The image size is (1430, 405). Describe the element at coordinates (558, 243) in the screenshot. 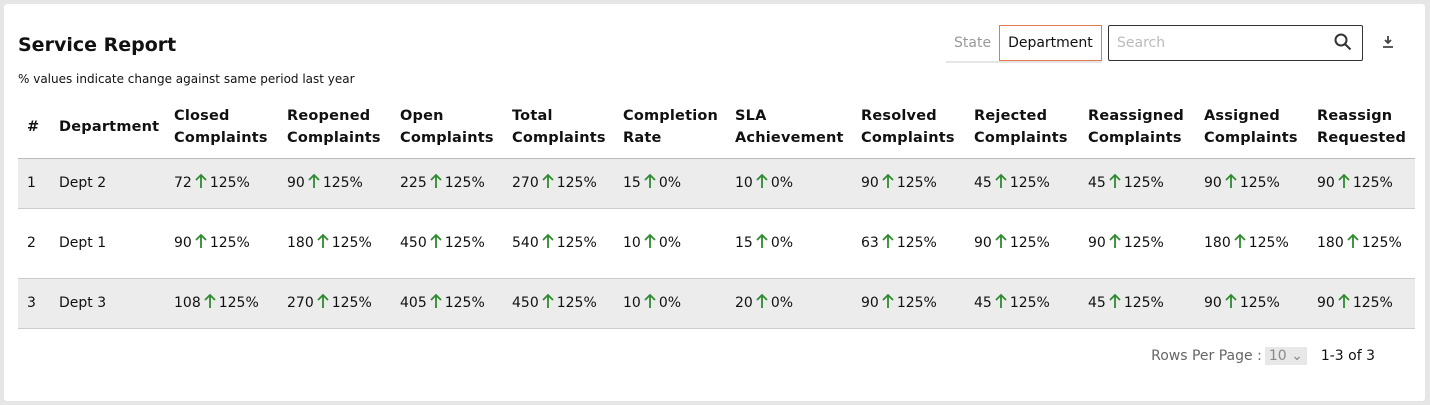

I see `metric-cell: 540 125%` at that location.